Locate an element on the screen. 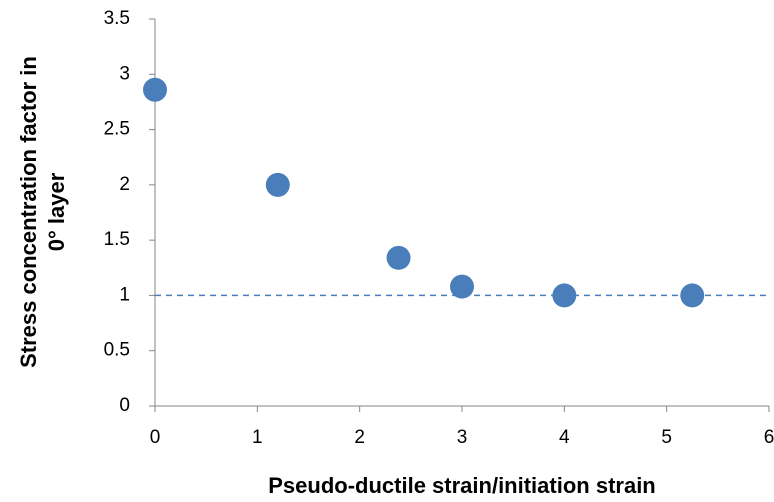 This screenshot has width=774, height=502. y-tick-label: 2 is located at coordinates (124, 184).